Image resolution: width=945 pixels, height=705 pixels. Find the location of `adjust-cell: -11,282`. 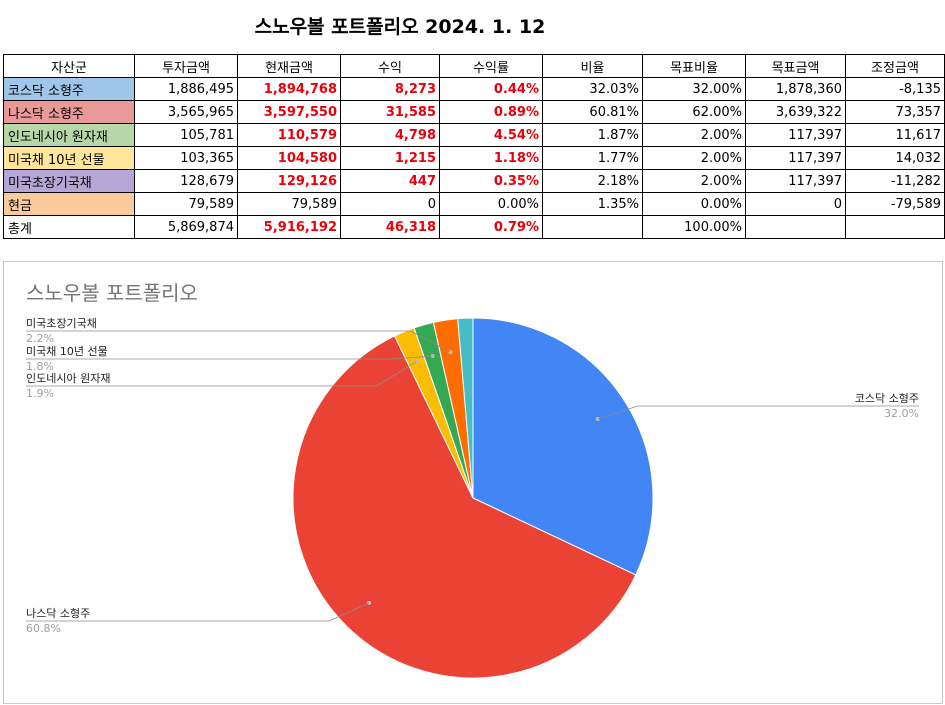

adjust-cell: -11,282 is located at coordinates (895, 181).